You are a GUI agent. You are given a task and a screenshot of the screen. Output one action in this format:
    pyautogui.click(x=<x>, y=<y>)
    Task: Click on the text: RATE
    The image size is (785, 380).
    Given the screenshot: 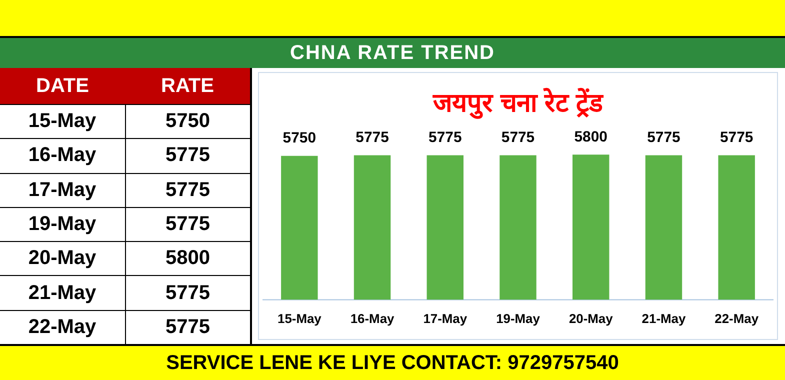 What is the action you would take?
    pyautogui.click(x=187, y=86)
    